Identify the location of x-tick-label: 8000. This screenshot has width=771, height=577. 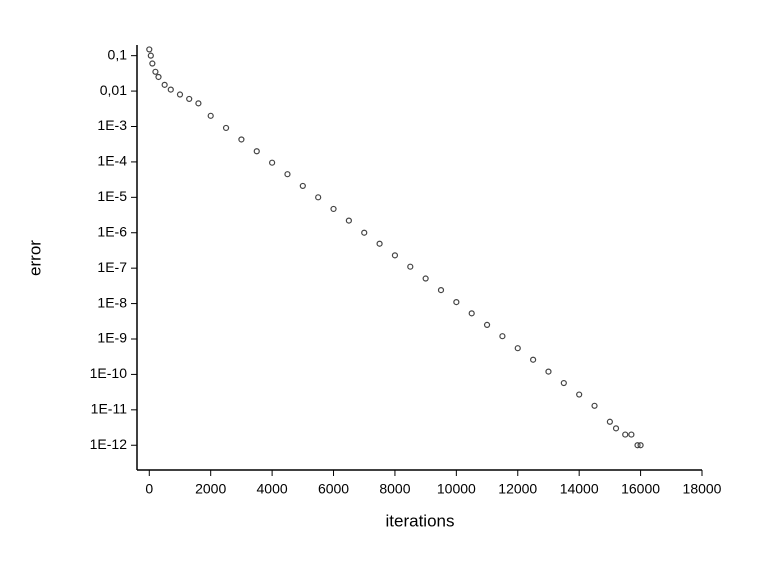
(394, 489).